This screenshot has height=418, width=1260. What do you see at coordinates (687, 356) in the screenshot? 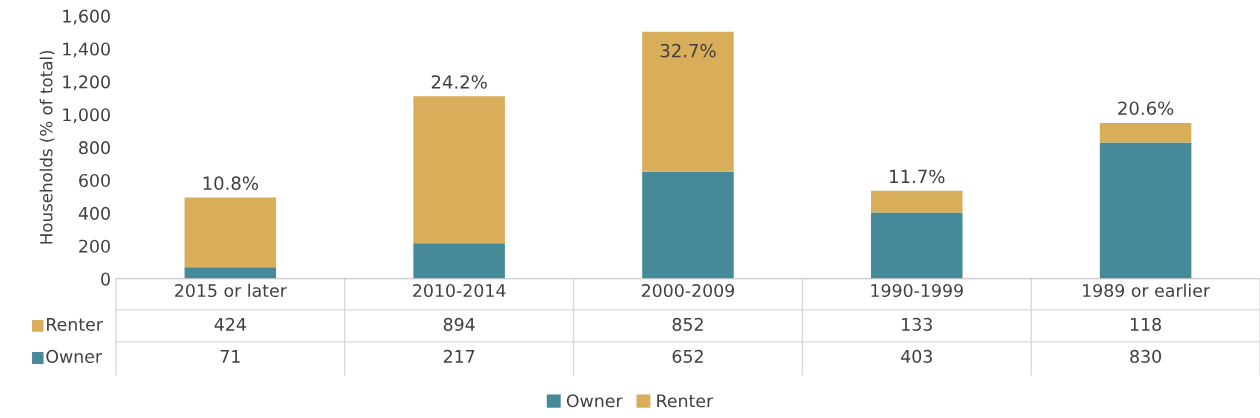
I see `data-label: 652` at bounding box center [687, 356].